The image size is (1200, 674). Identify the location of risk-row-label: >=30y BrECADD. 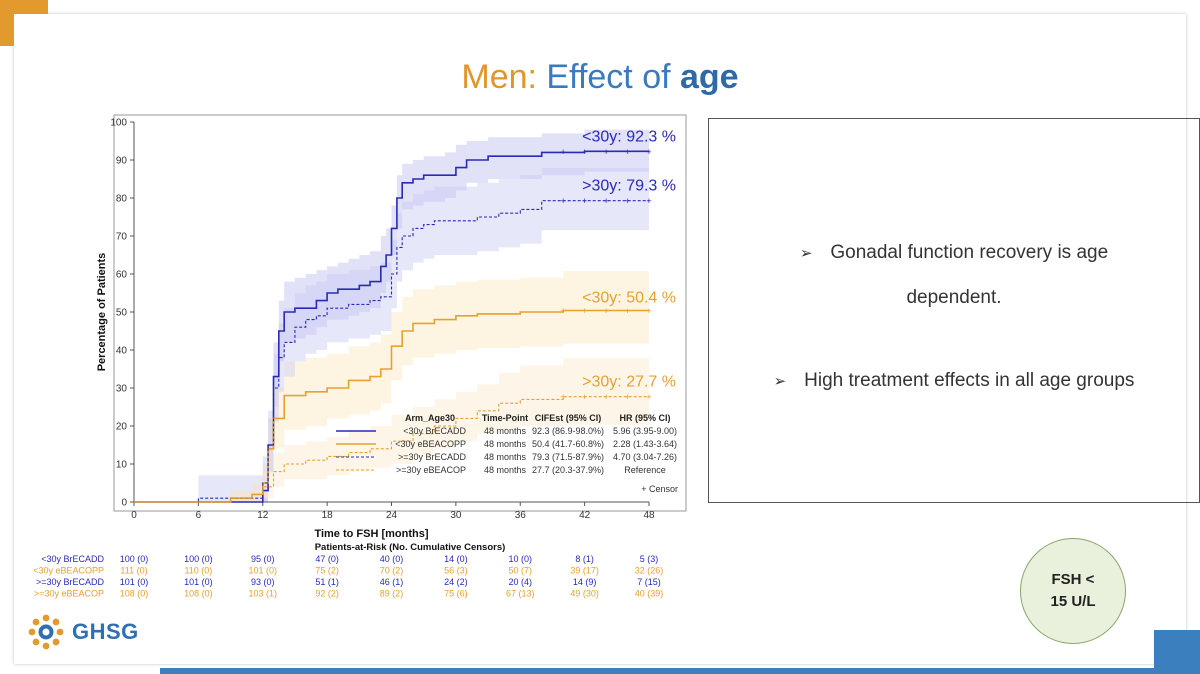
(70, 582).